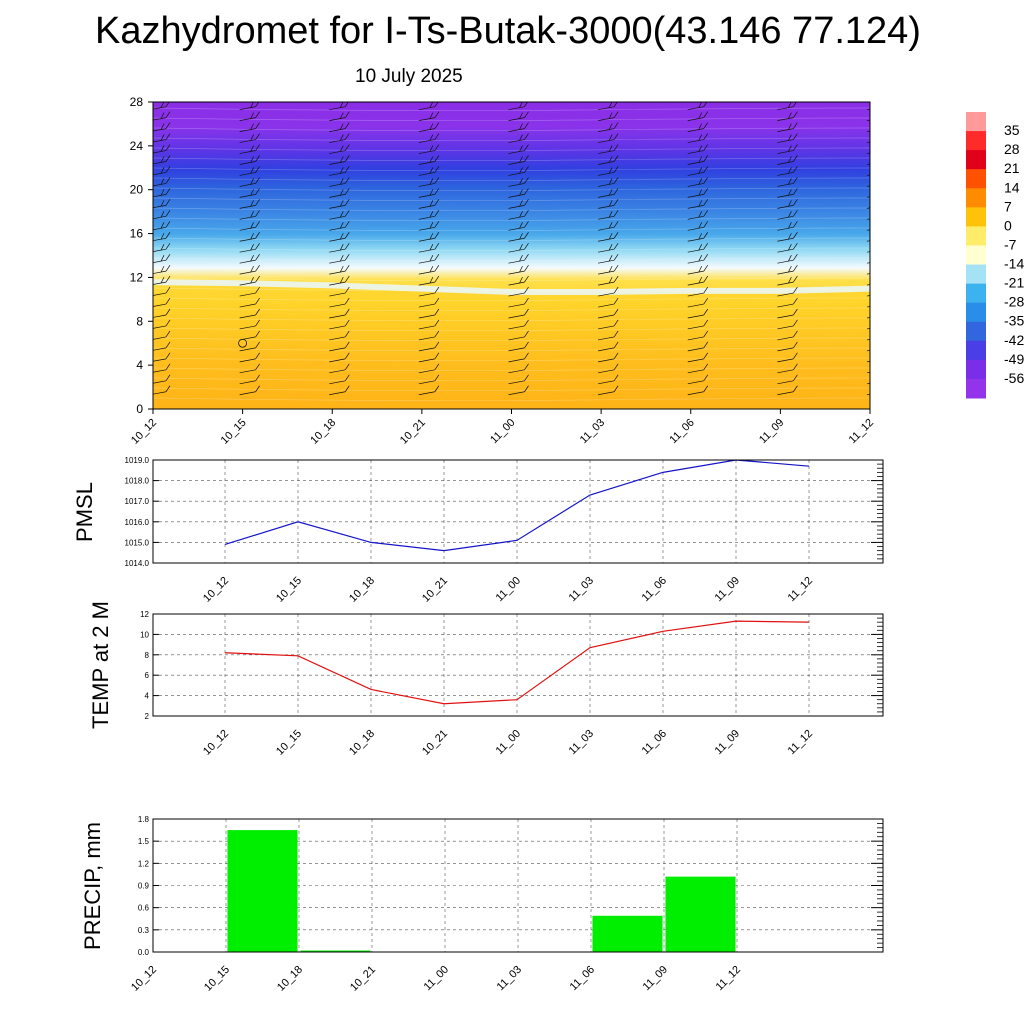 The width and height of the screenshot is (1024, 1024). What do you see at coordinates (1010, 244) in the screenshot?
I see `colorbar-label: -7` at bounding box center [1010, 244].